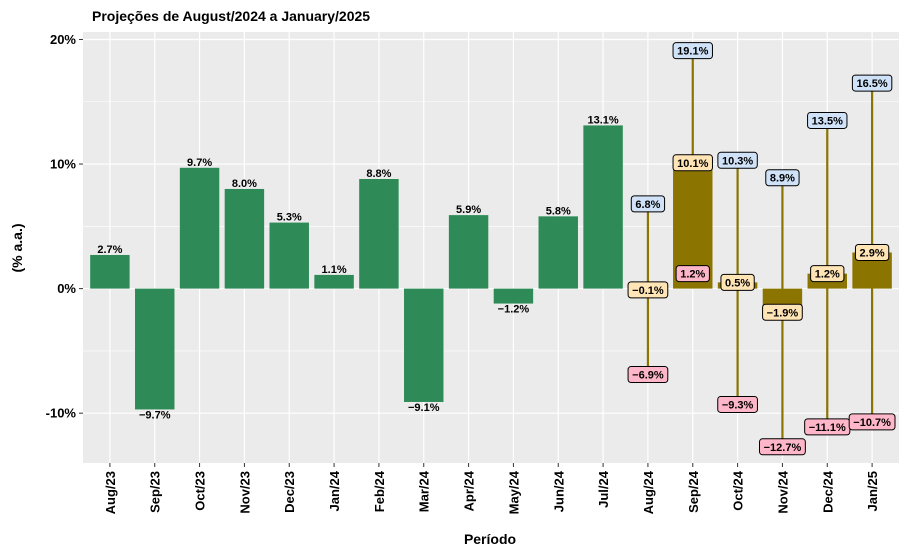 The width and height of the screenshot is (907, 551). I want to click on data-label: 10.1%, so click(692, 164).